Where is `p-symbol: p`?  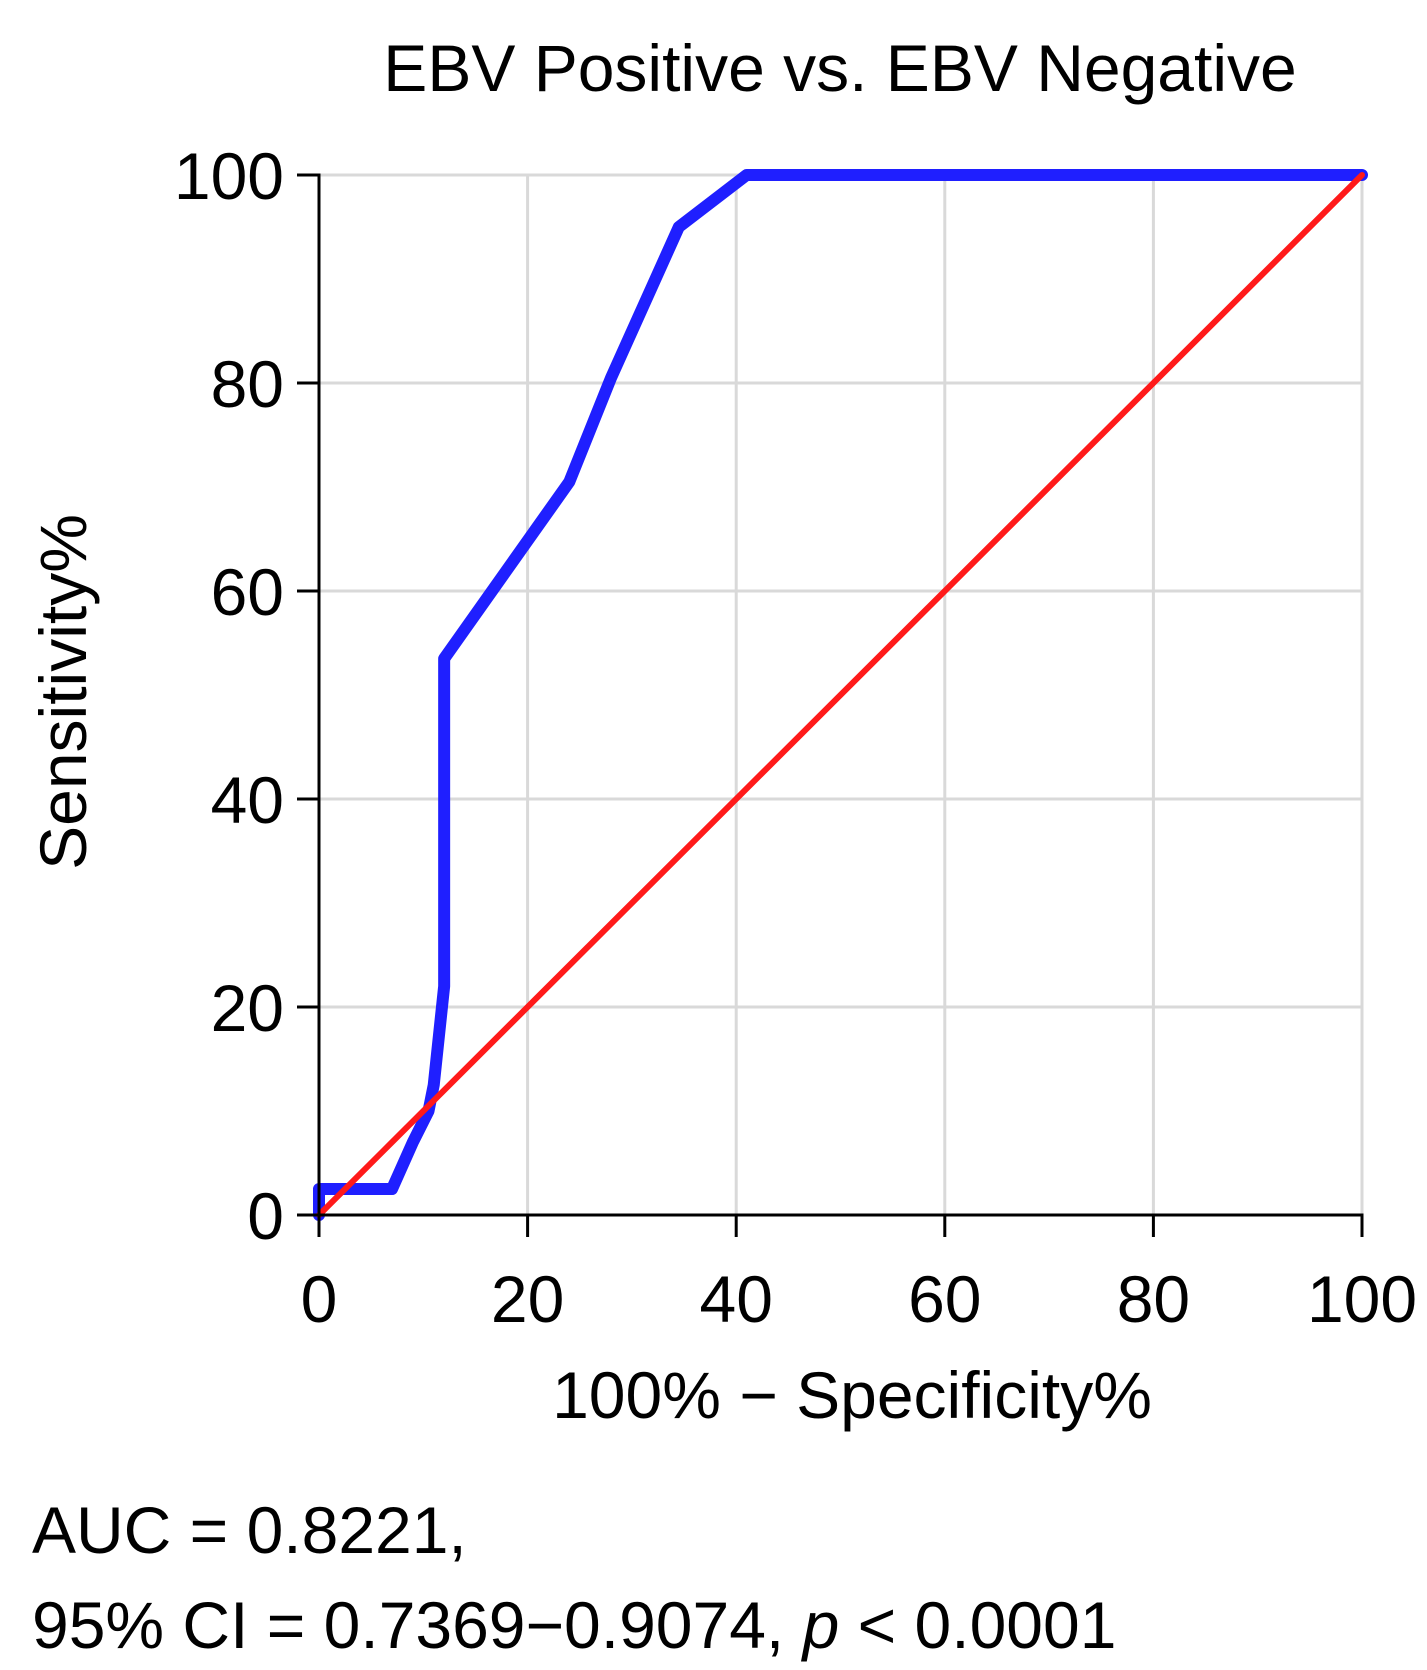 p-symbol: p is located at coordinates (821, 1625).